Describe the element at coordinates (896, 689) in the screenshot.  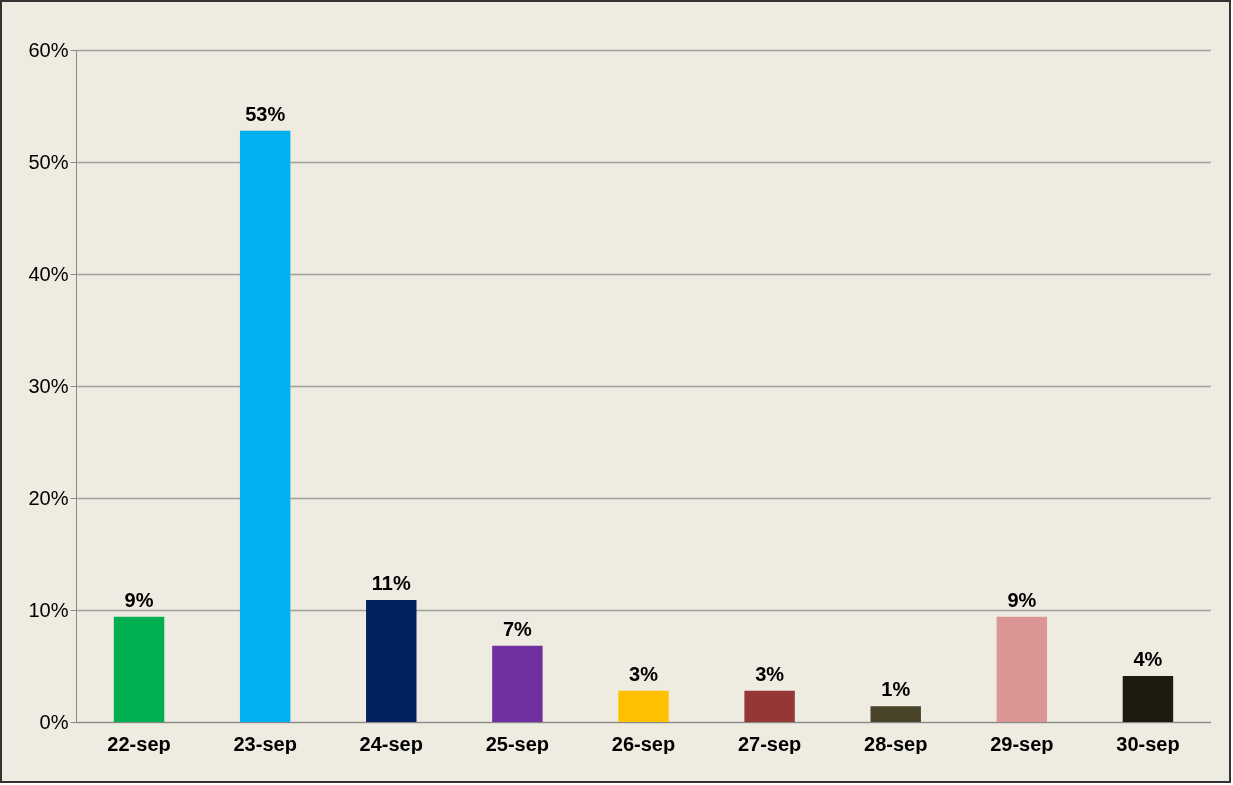
I see `data-label: 1%` at that location.